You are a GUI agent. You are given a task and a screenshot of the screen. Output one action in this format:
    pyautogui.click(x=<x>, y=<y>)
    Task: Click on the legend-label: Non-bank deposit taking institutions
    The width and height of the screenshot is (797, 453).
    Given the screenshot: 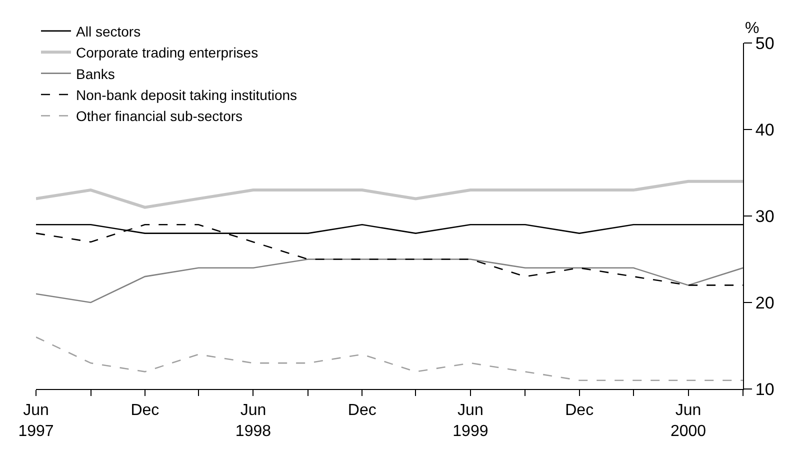 What is the action you would take?
    pyautogui.click(x=187, y=94)
    